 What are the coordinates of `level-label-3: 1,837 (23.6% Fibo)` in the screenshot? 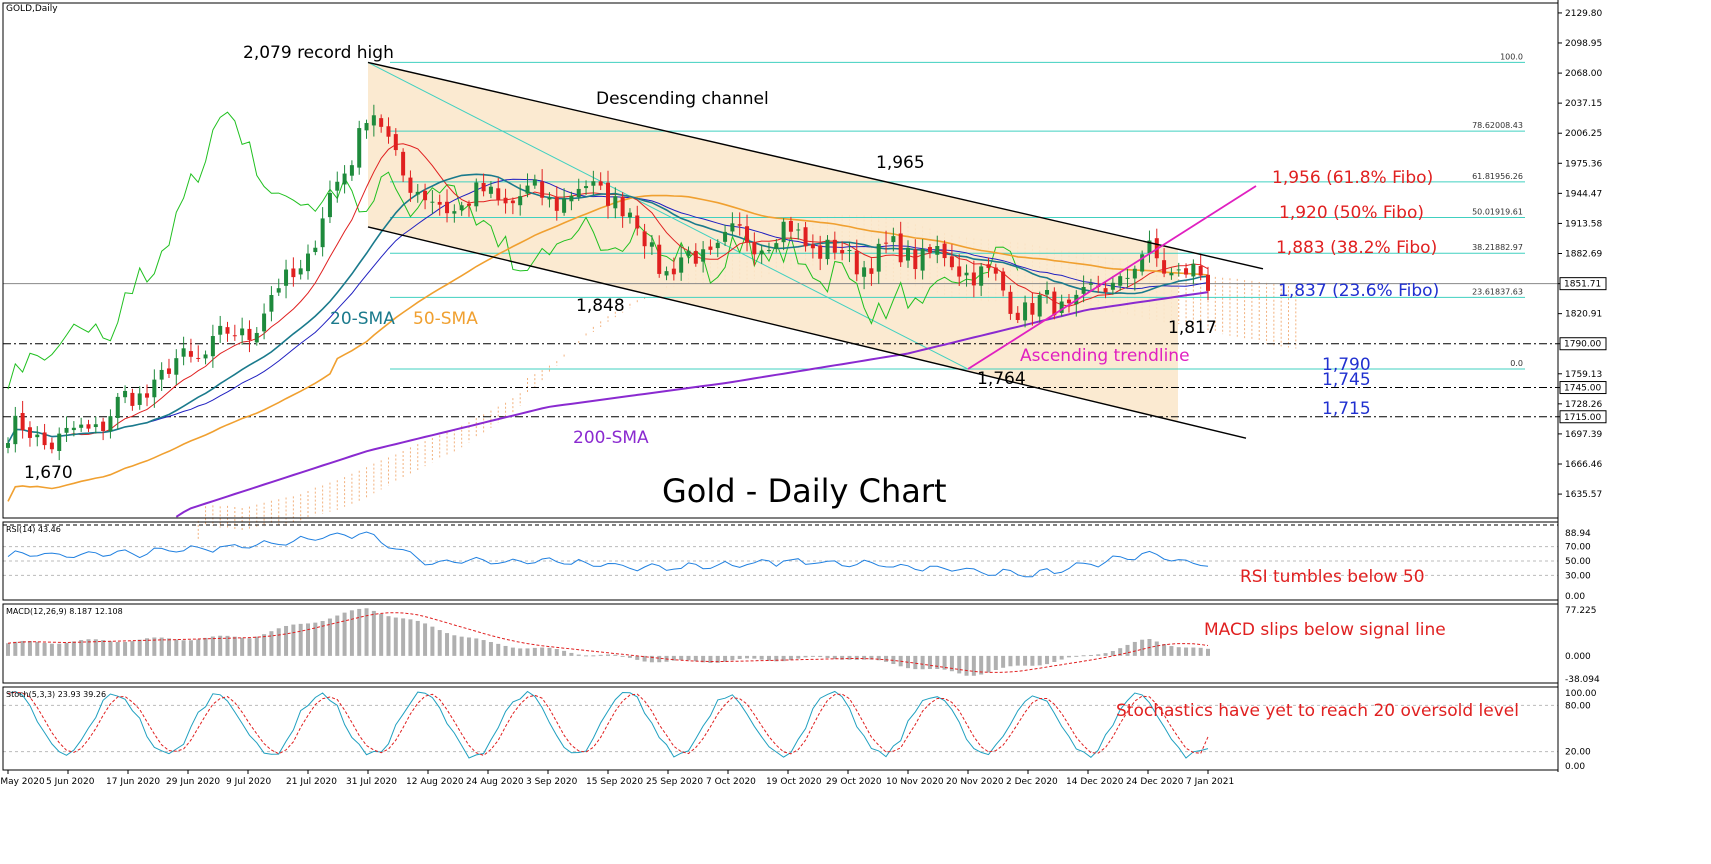 It's located at (1358, 291).